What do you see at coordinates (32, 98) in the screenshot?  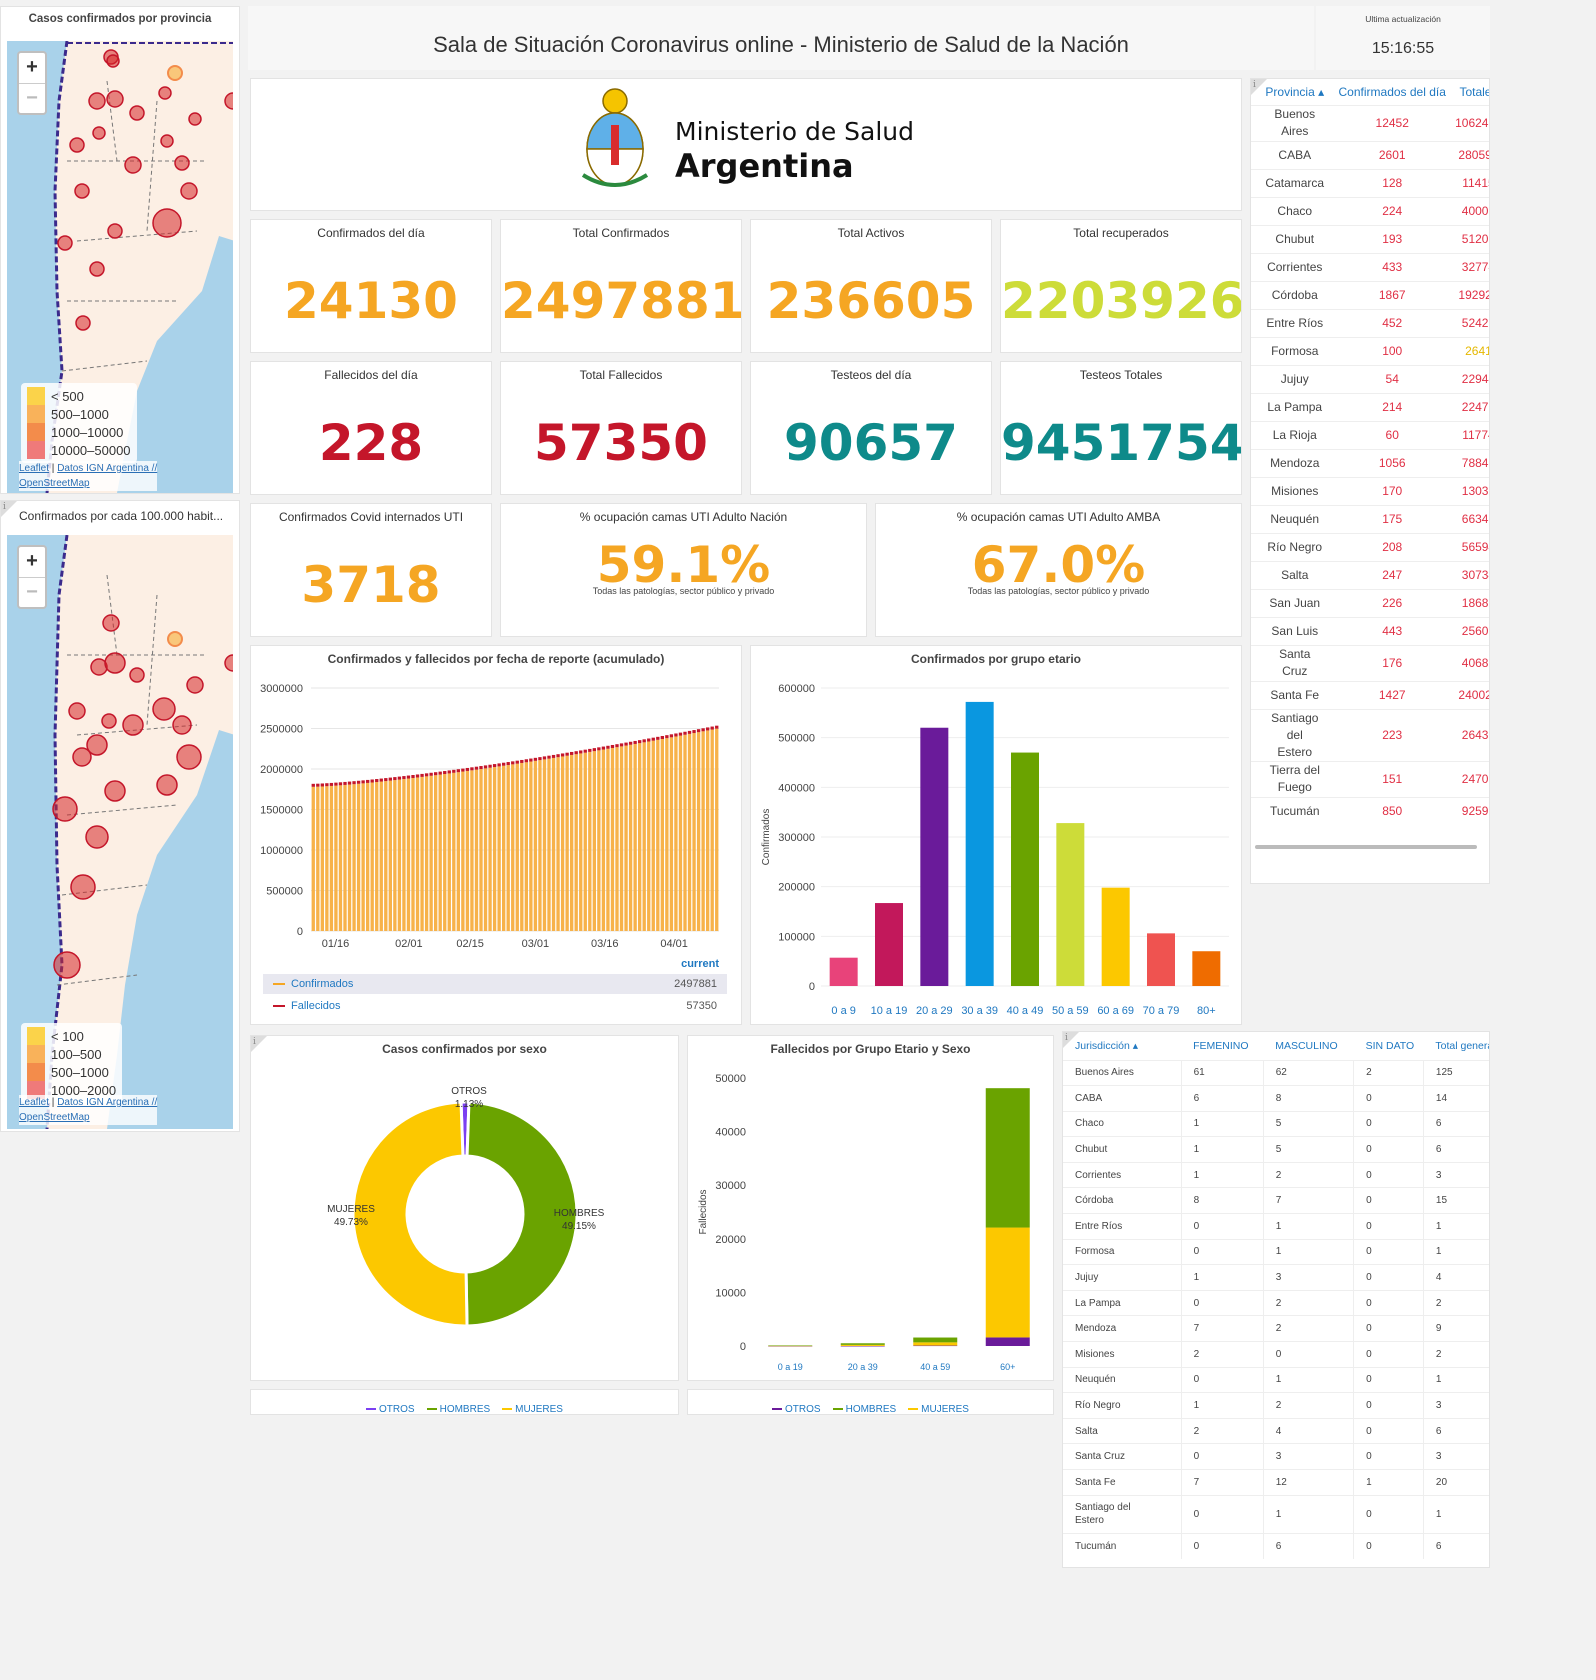 I see `map1-zoom-out-button: −` at bounding box center [32, 98].